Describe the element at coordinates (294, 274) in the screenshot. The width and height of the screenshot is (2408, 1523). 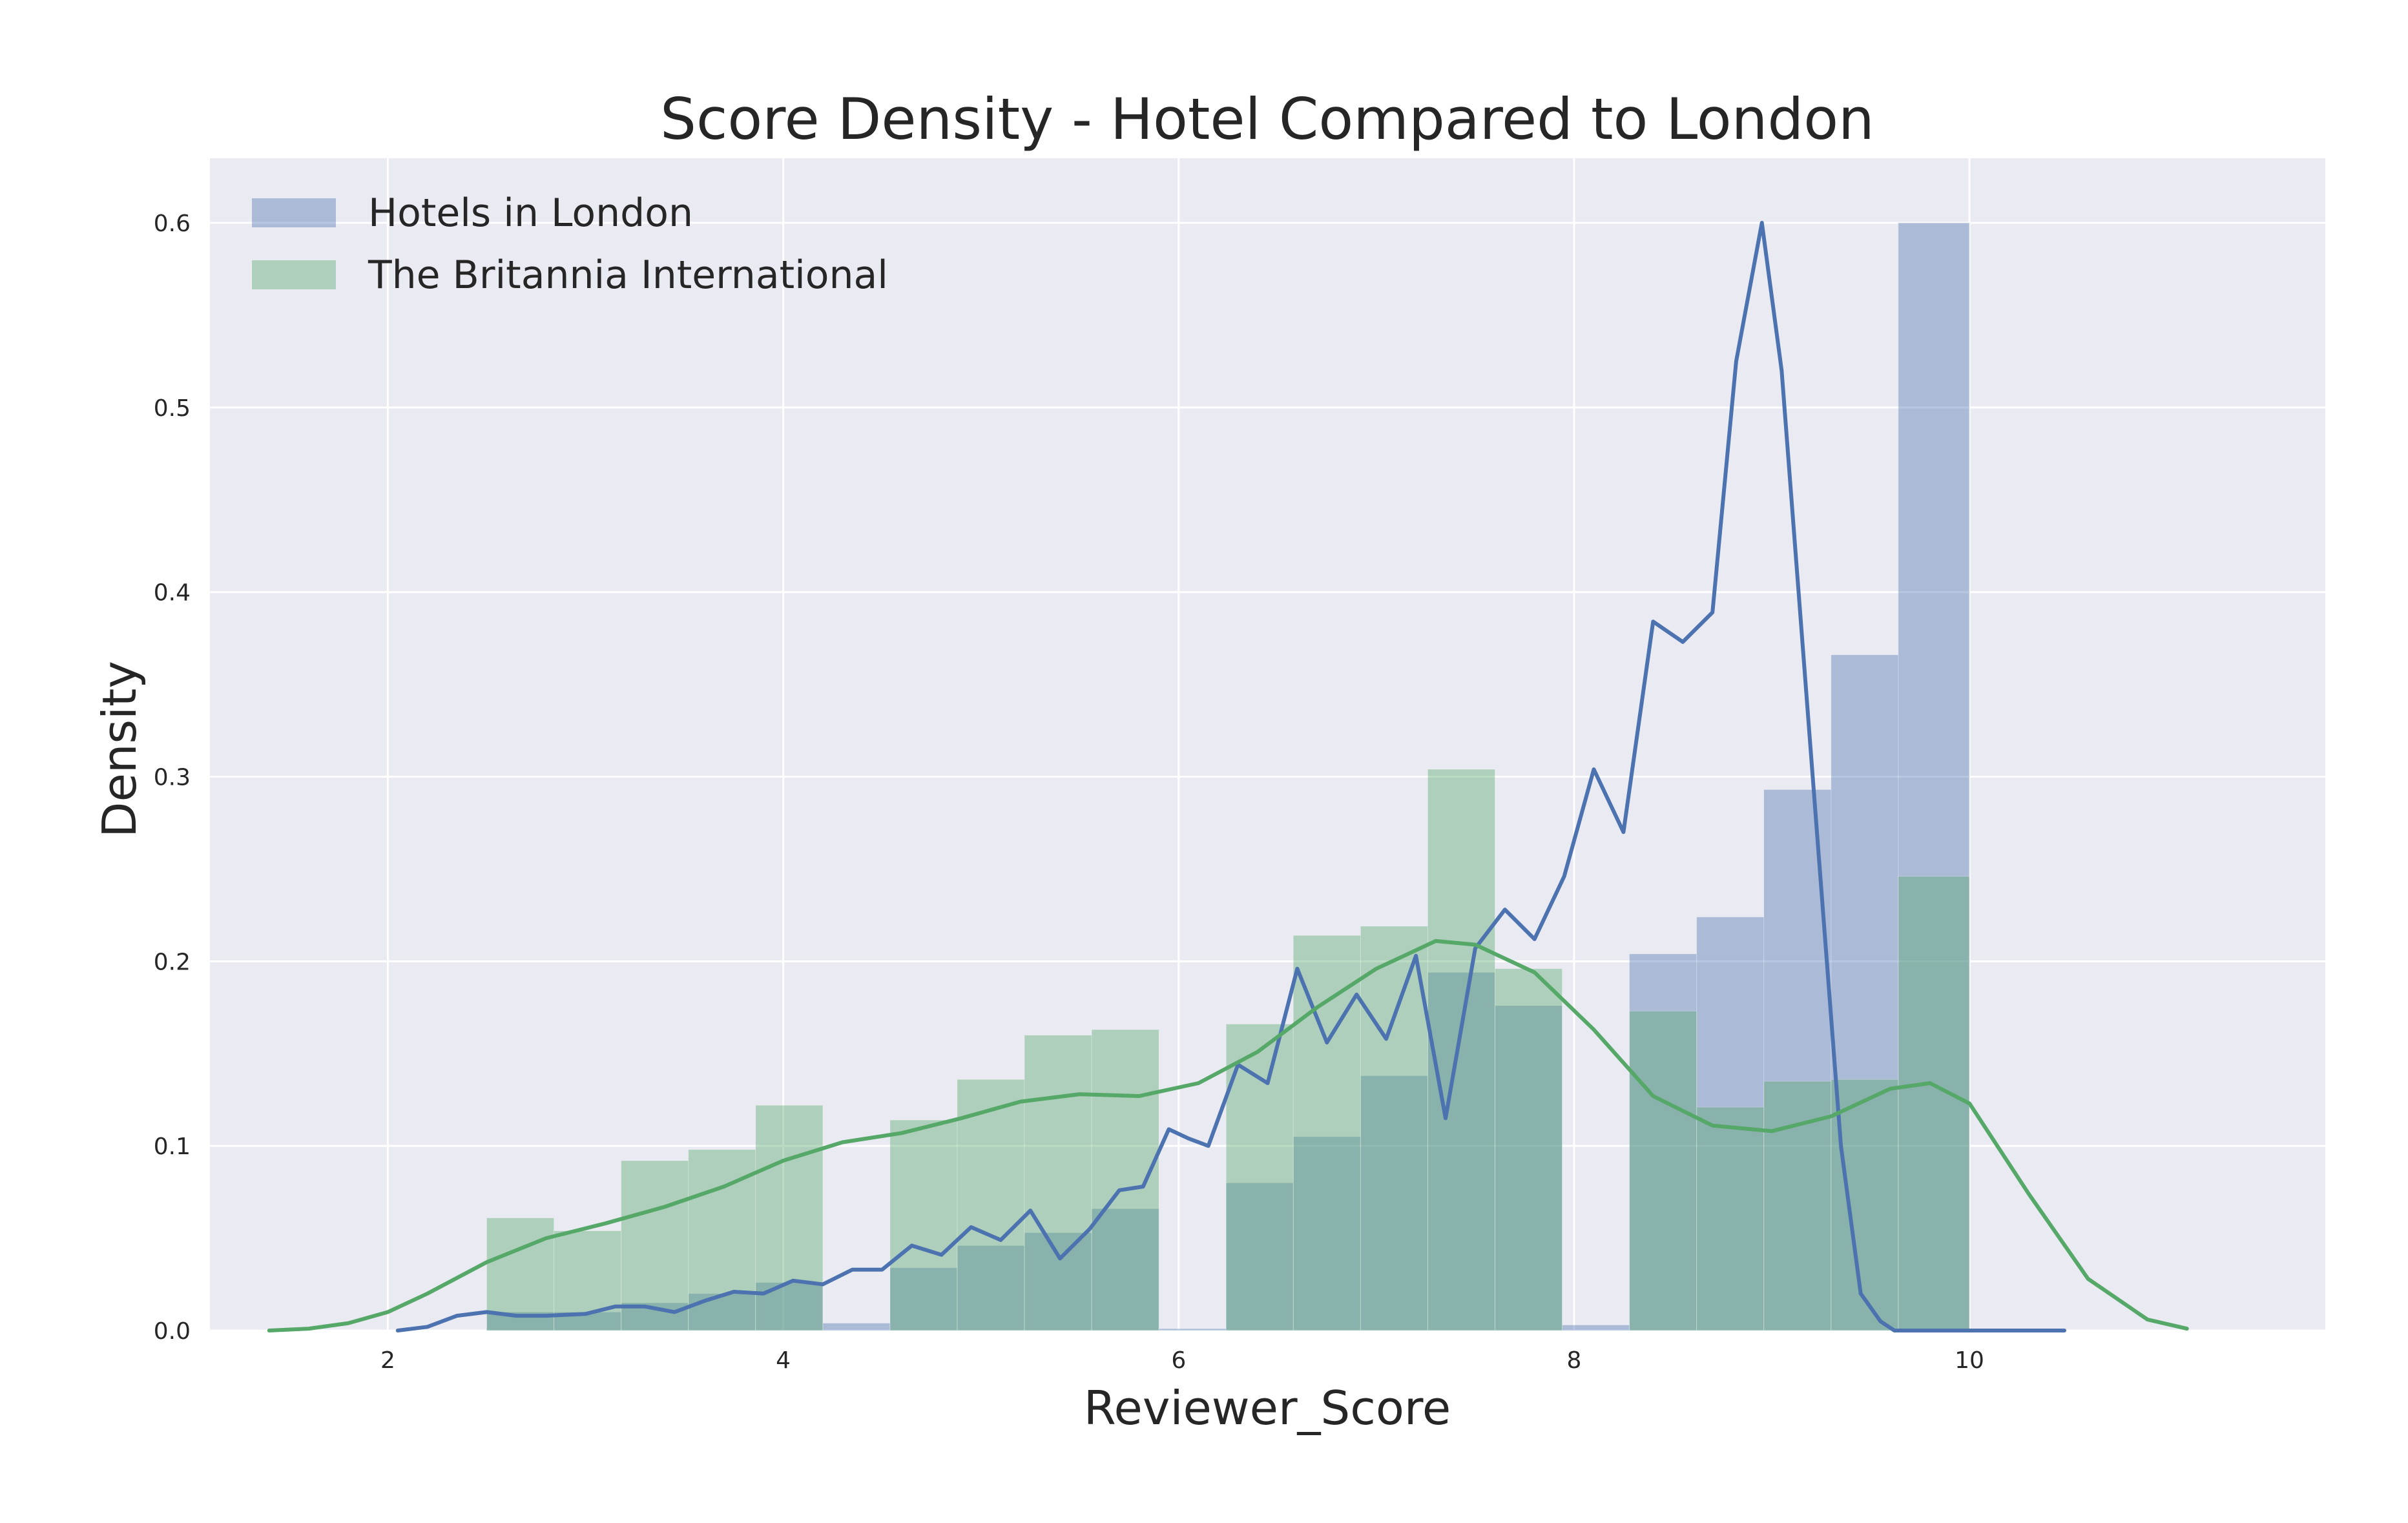
I see `legend-swatch-britannia-international` at that location.